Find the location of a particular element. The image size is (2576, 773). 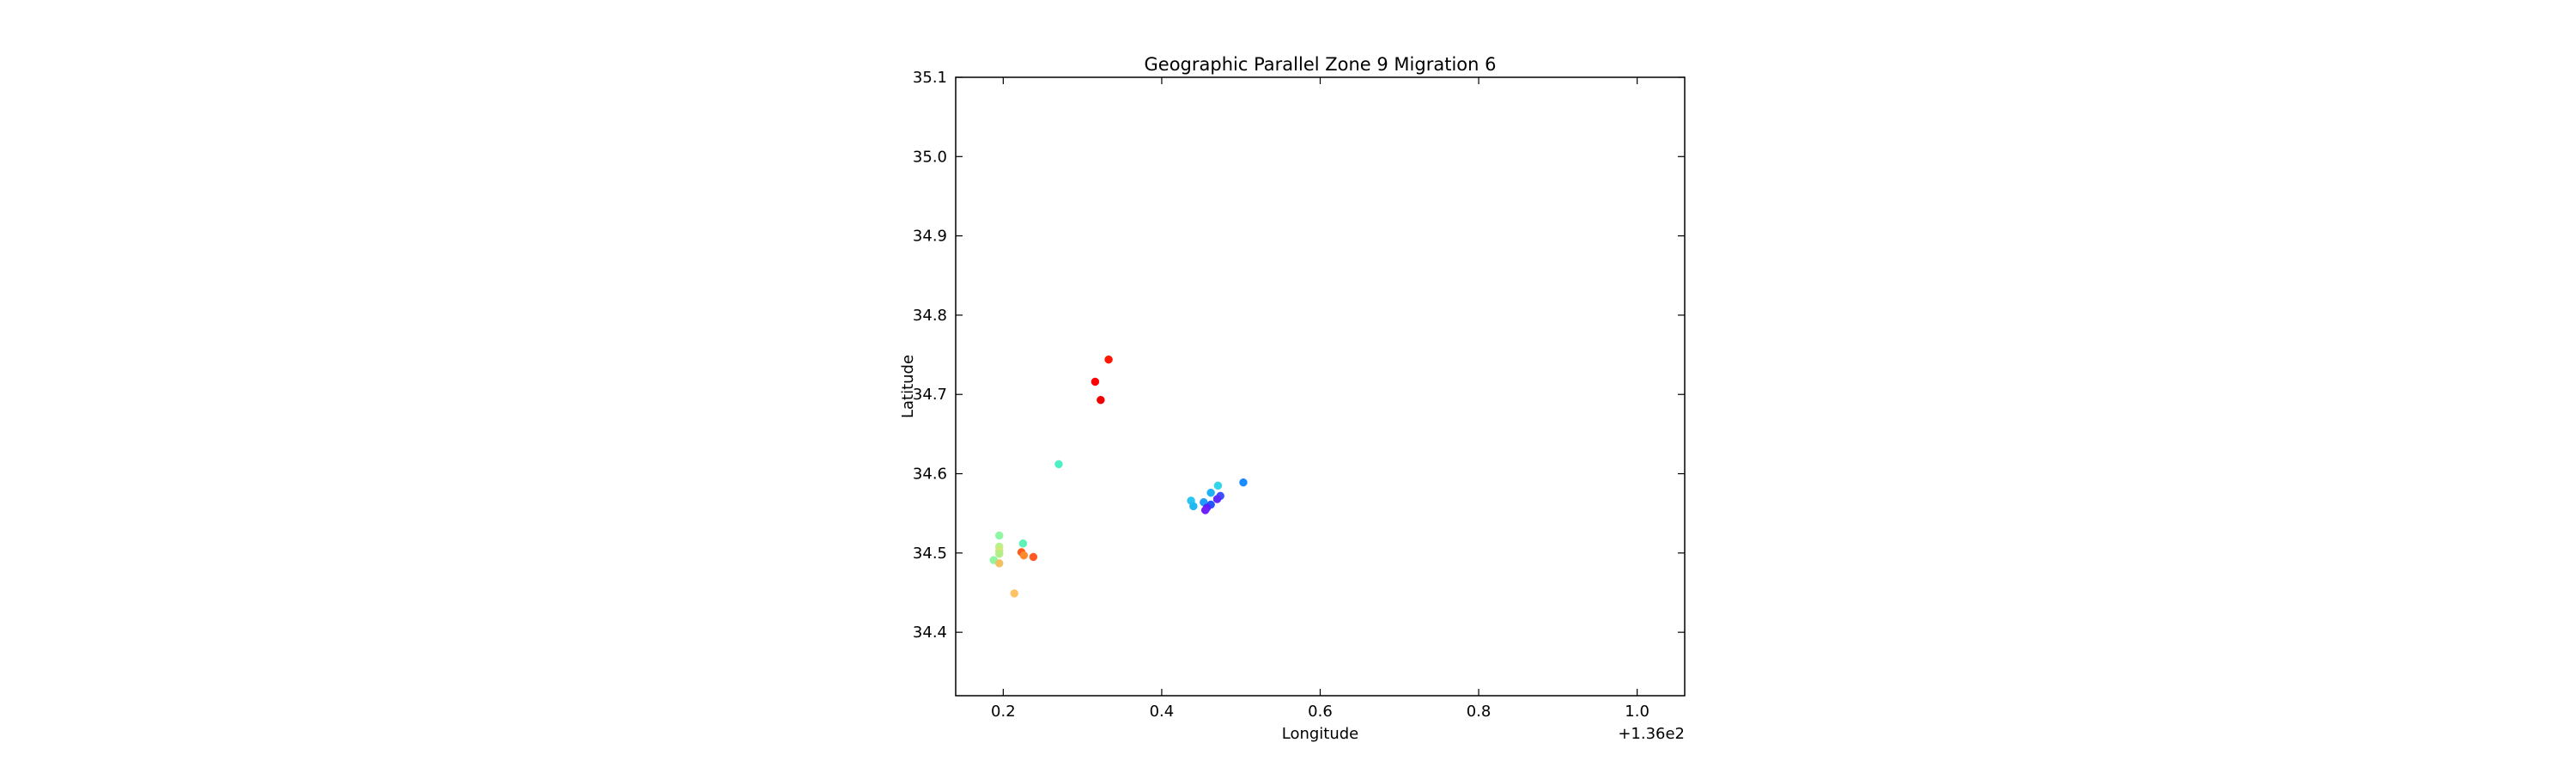

y-tick-label: 34.8 is located at coordinates (930, 316).